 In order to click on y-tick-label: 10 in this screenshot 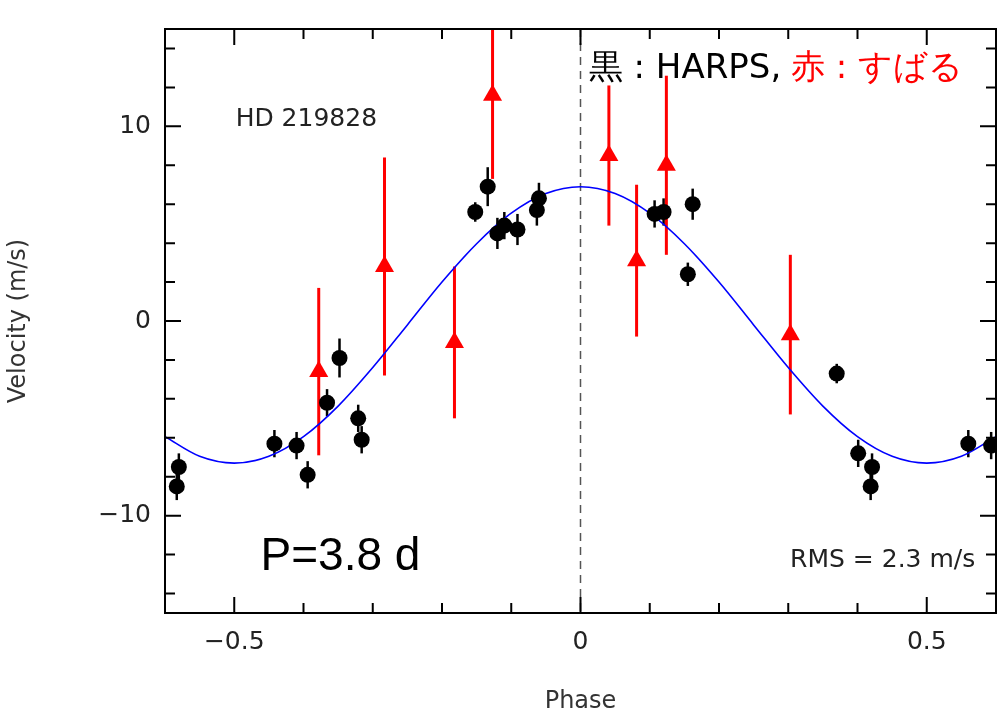, I will do `click(135, 124)`.